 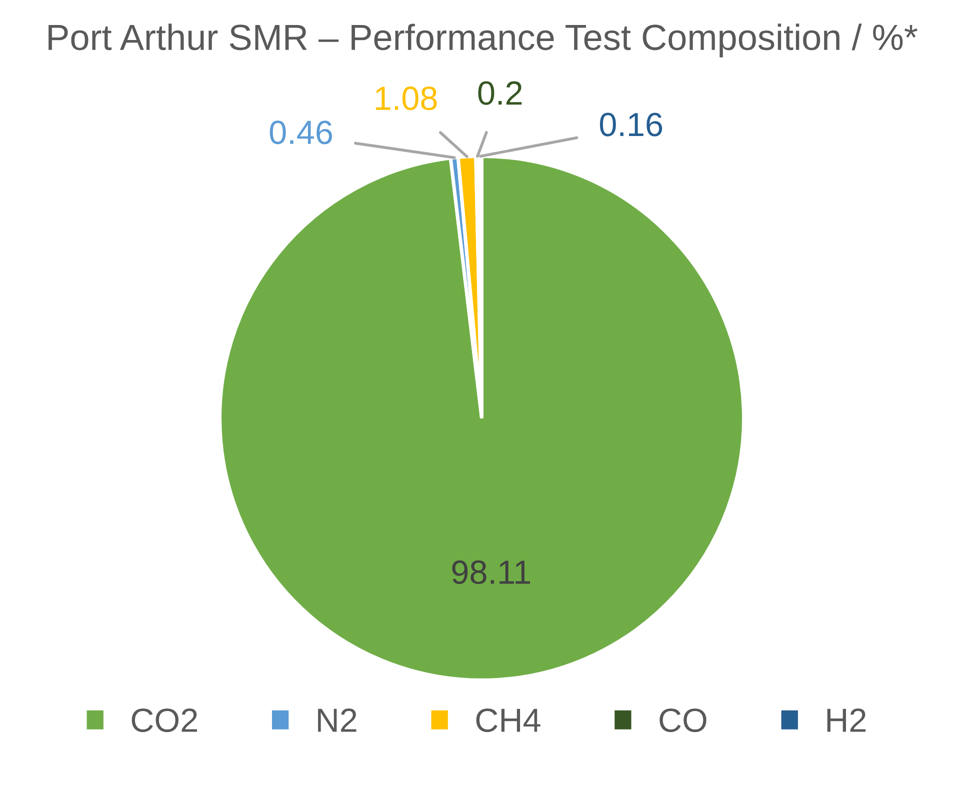 I want to click on legend-label: N2, so click(x=337, y=720).